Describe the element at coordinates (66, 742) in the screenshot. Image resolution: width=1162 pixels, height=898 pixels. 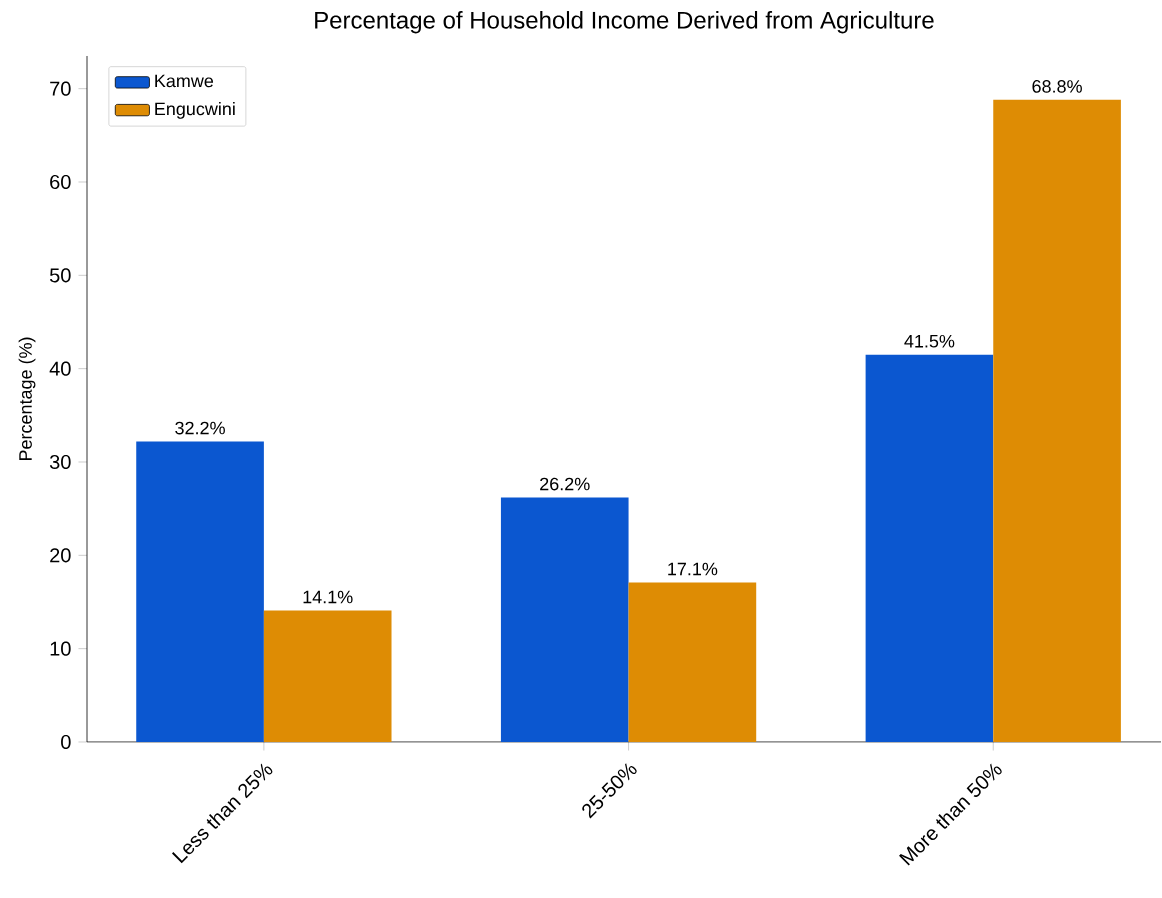
I see `y-tick-label: 0` at that location.